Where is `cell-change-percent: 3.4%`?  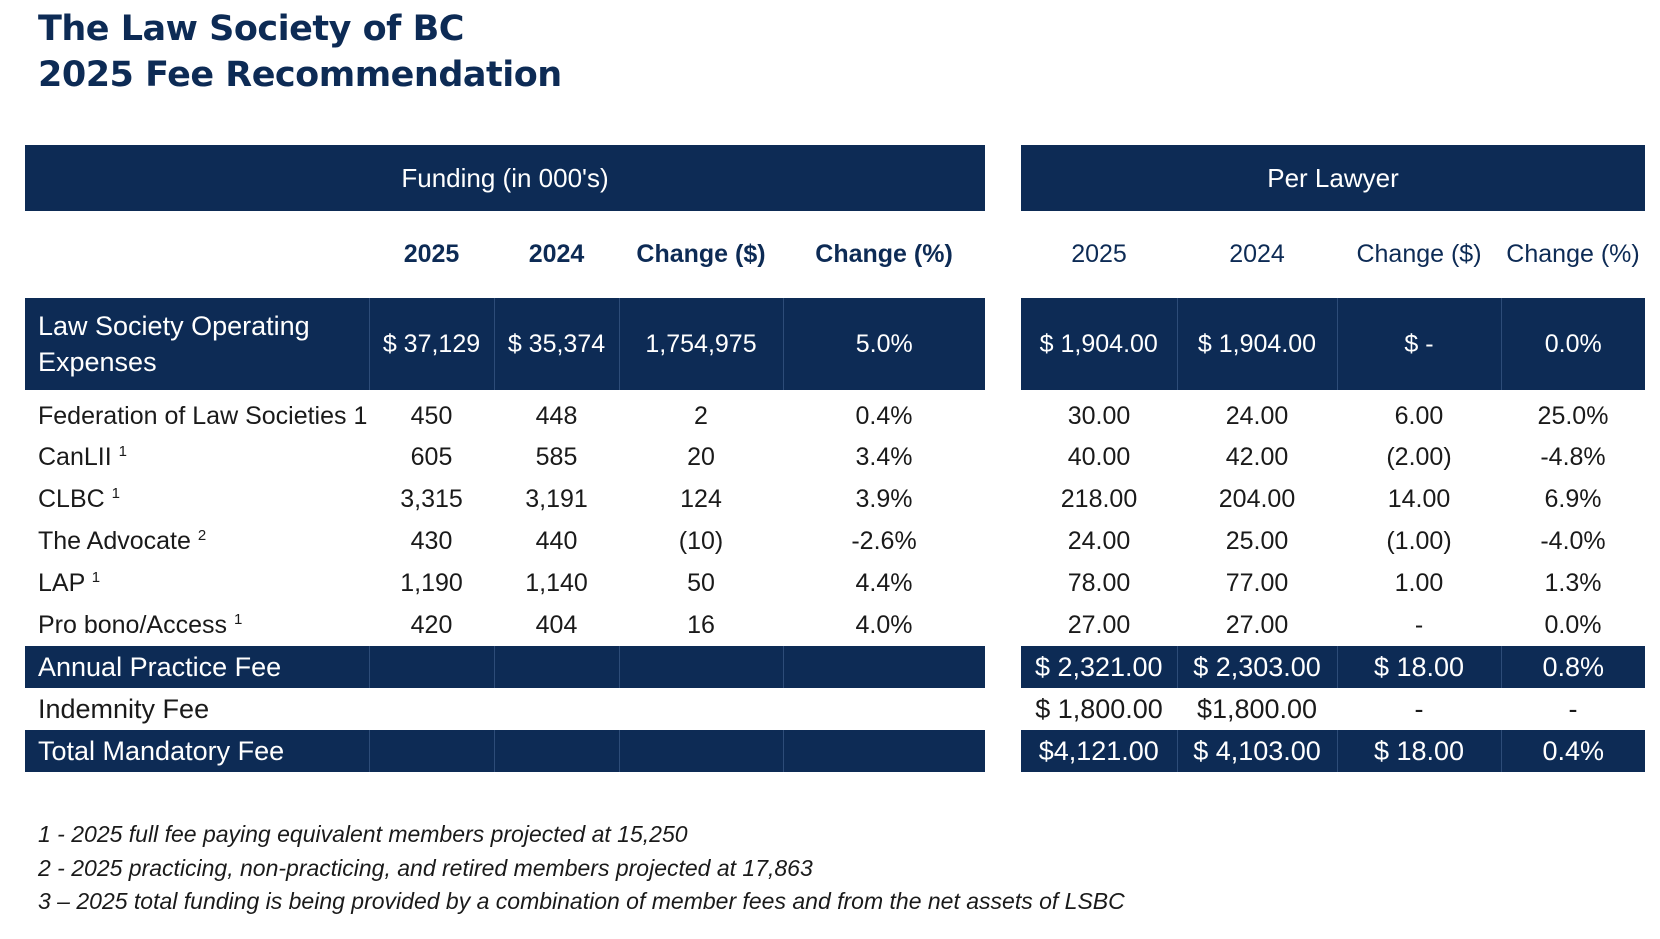 cell-change-percent: 3.4% is located at coordinates (884, 456).